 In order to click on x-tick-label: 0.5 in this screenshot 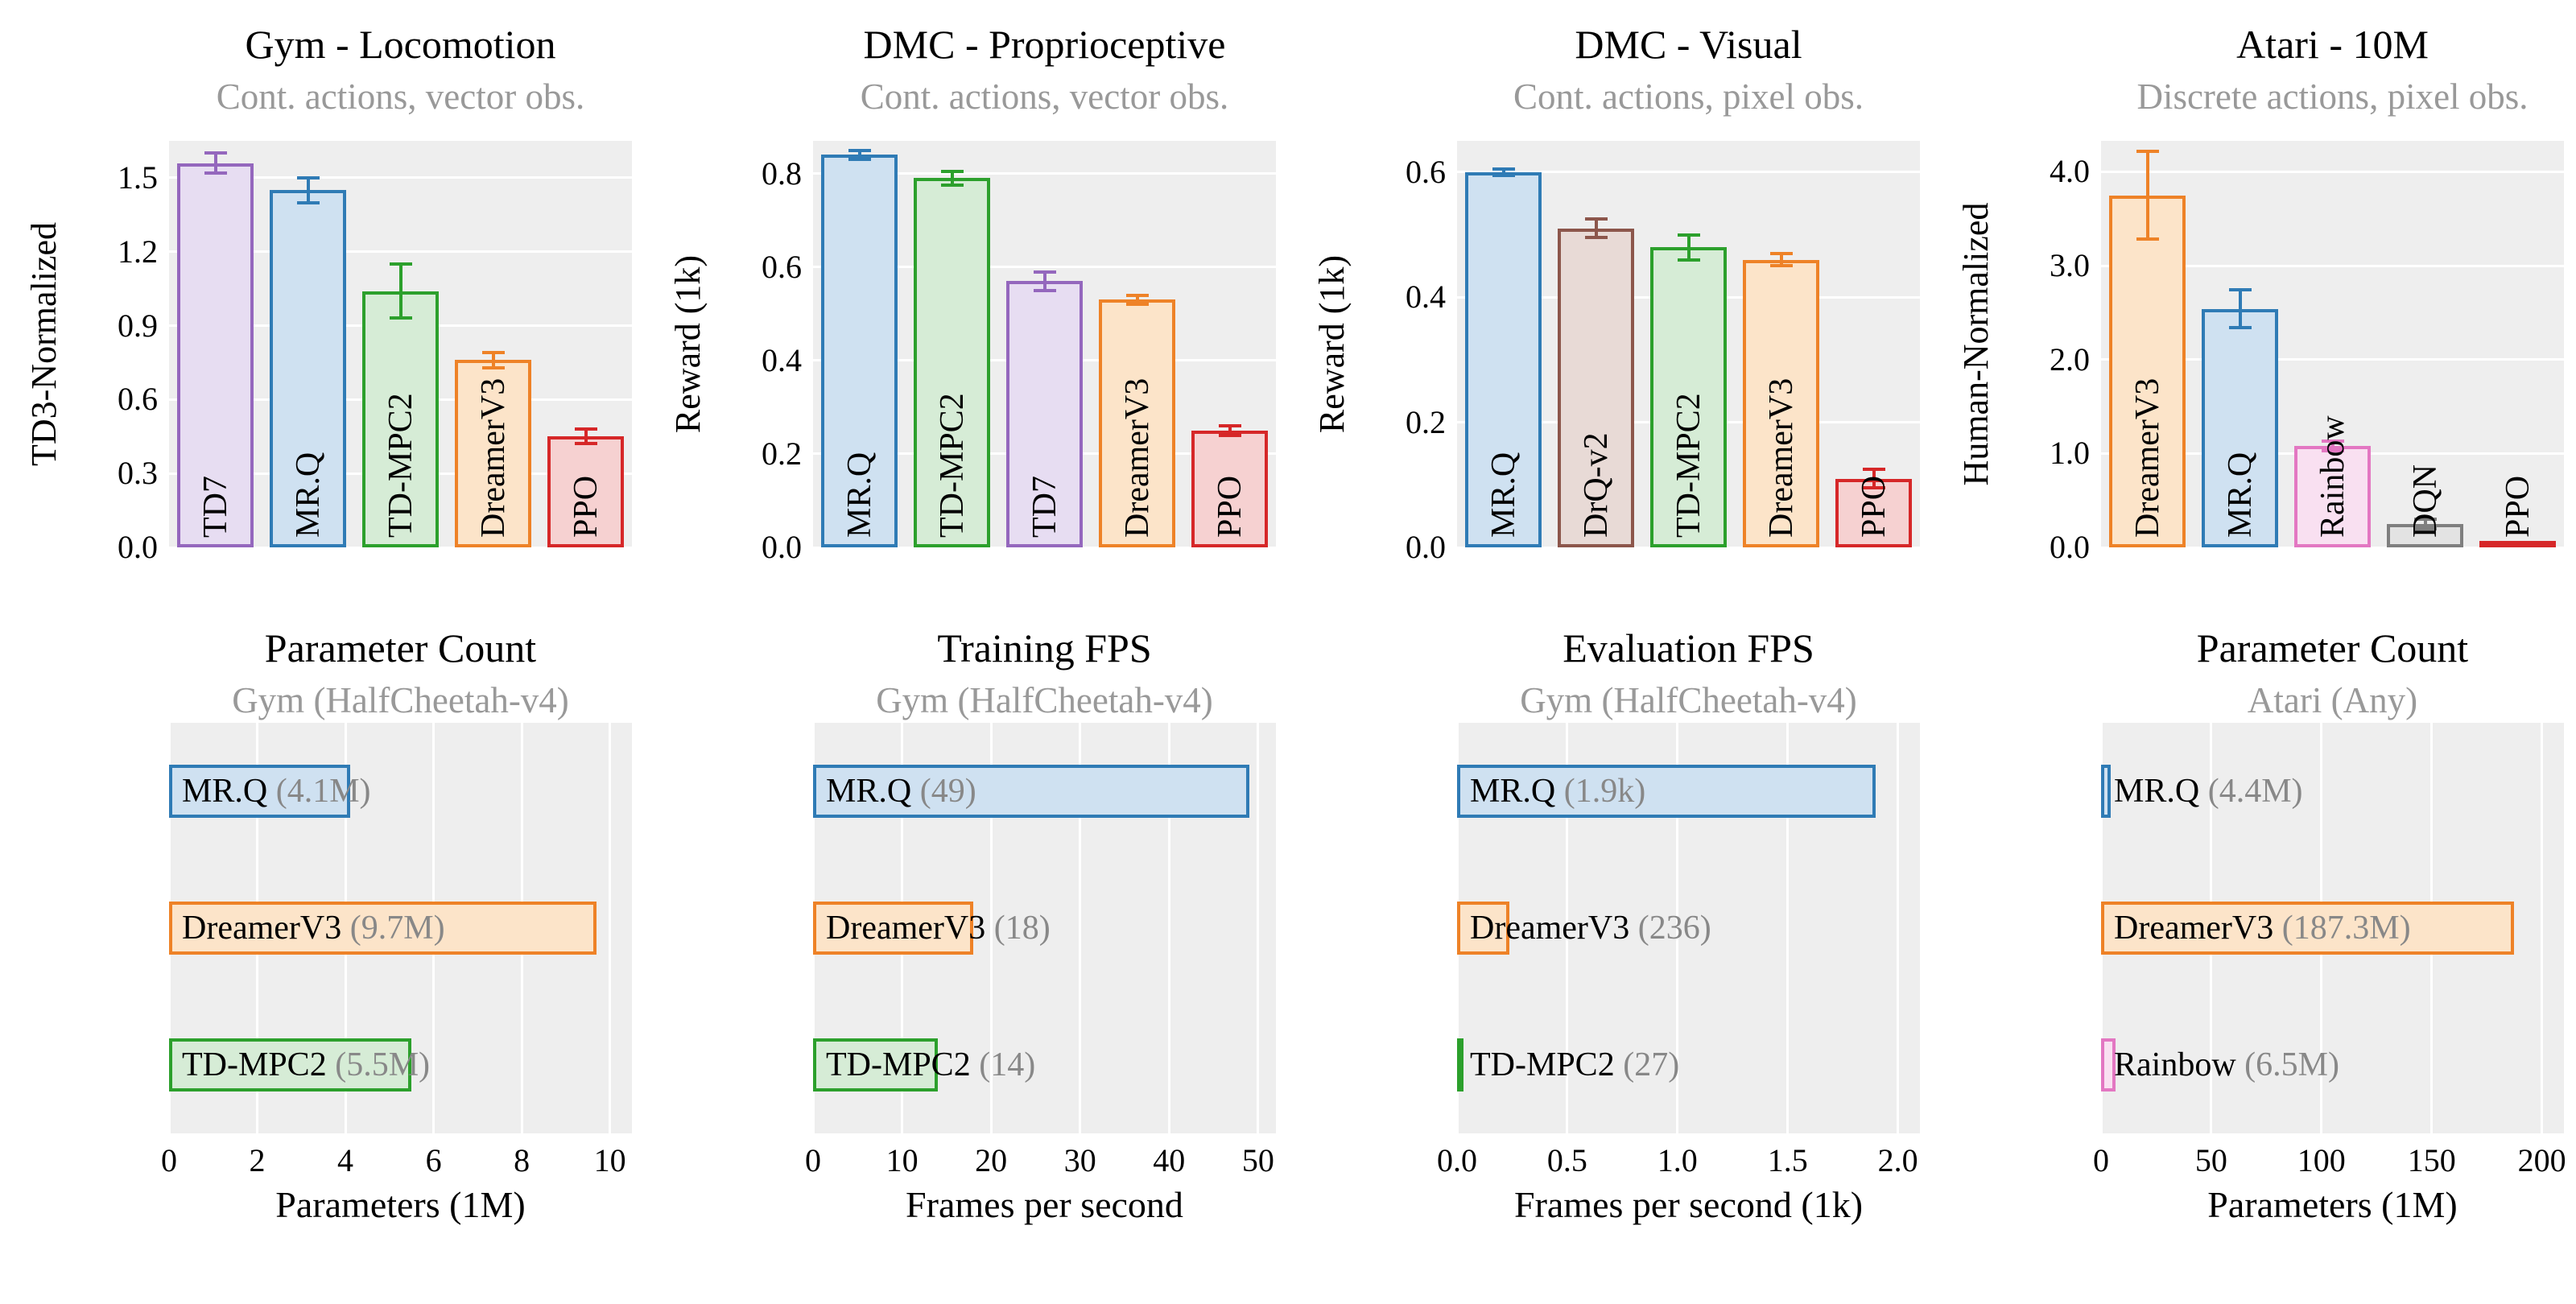, I will do `click(1566, 1160)`.